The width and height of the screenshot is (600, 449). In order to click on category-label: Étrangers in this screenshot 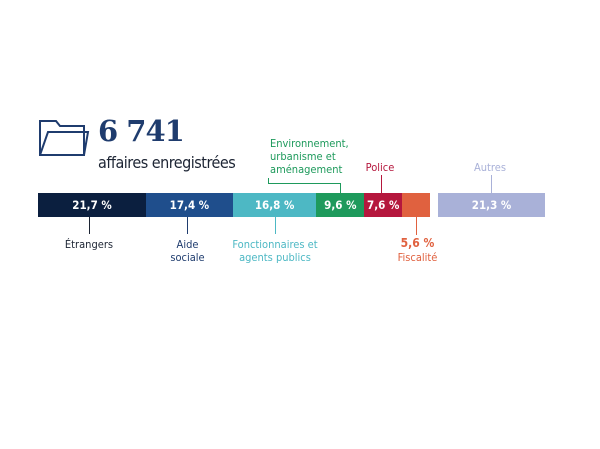, I will do `click(89, 244)`.